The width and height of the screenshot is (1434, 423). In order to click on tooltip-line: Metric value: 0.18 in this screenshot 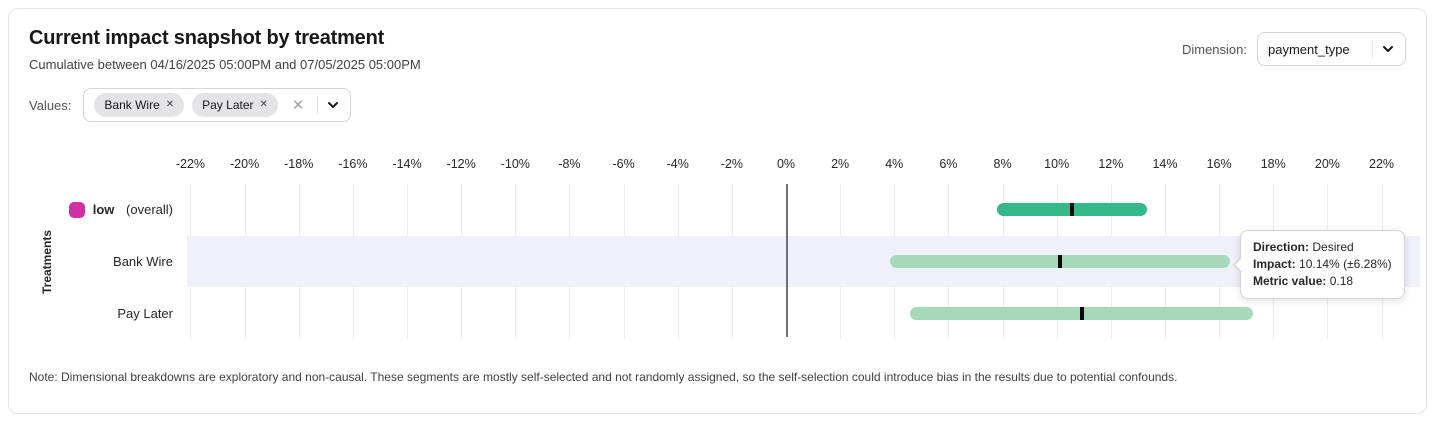, I will do `click(1322, 281)`.